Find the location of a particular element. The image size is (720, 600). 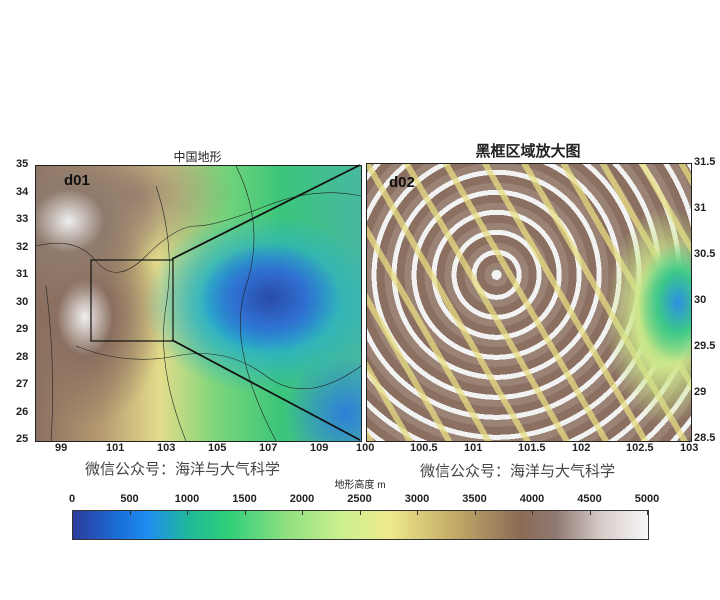

lat-tick-label: 30.5 is located at coordinates (705, 254).